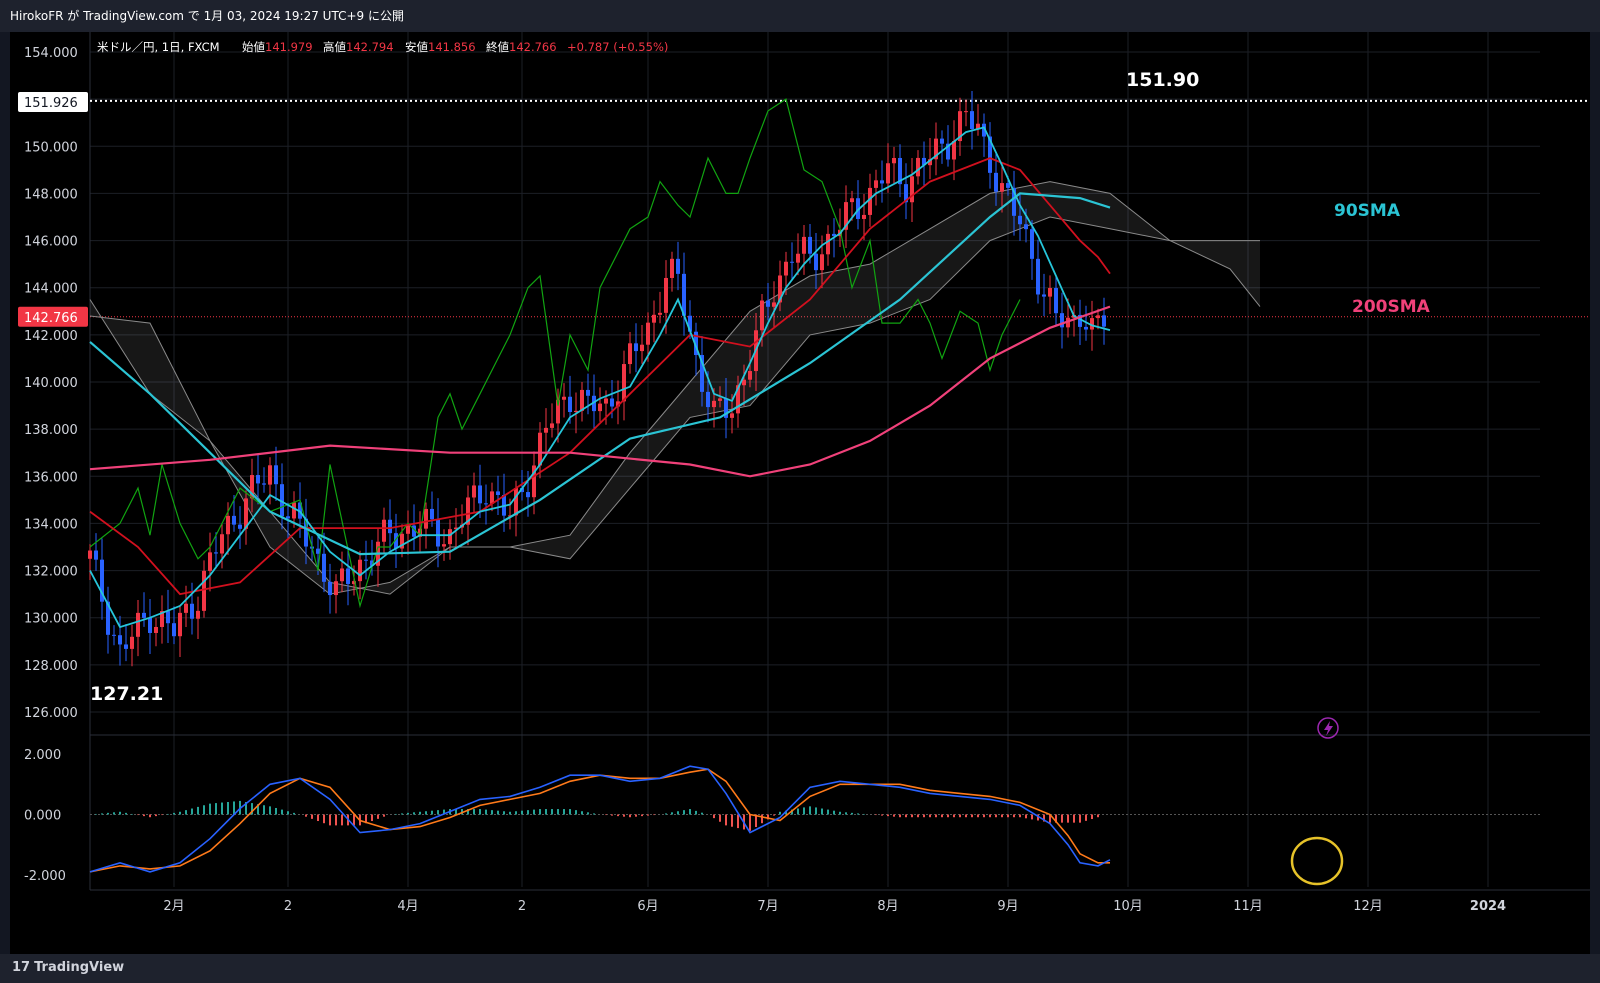 Image resolution: width=1600 pixels, height=983 pixels. What do you see at coordinates (1128, 906) in the screenshot?
I see `time-tick-label: 10月` at bounding box center [1128, 906].